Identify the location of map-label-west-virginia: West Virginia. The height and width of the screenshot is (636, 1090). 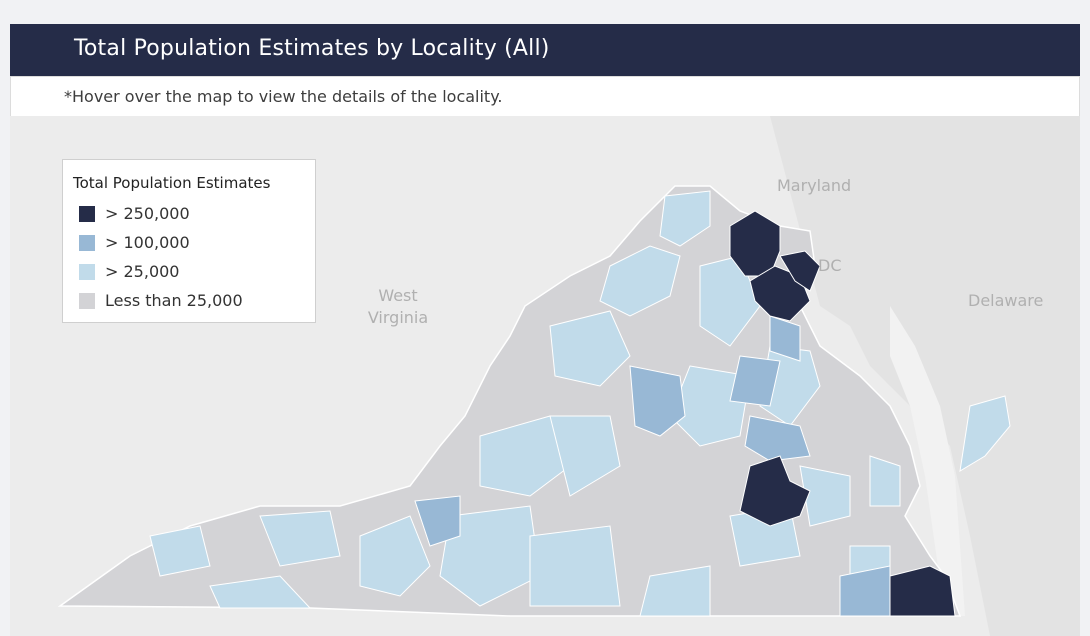
(398, 306).